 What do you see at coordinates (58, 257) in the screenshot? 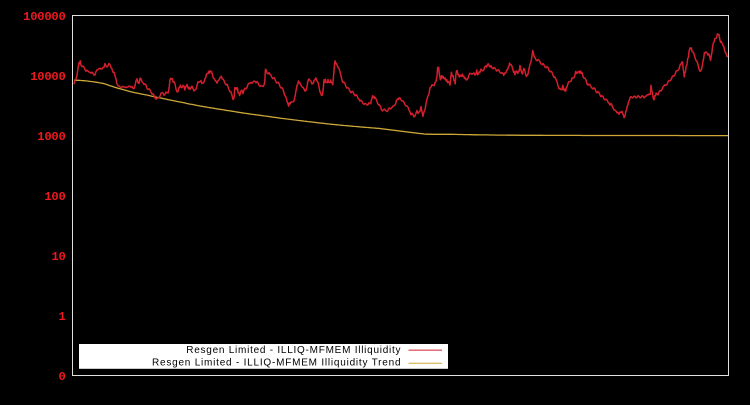
I see `svg-text: 10` at bounding box center [58, 257].